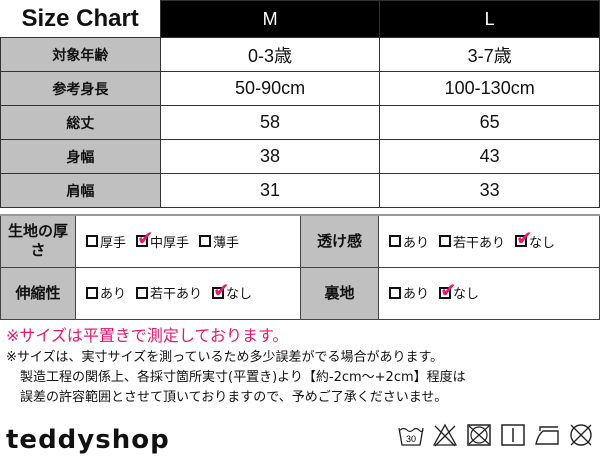  I want to click on thickness-options: 厚手 ✔ 中厚手 薄手, so click(188, 241).